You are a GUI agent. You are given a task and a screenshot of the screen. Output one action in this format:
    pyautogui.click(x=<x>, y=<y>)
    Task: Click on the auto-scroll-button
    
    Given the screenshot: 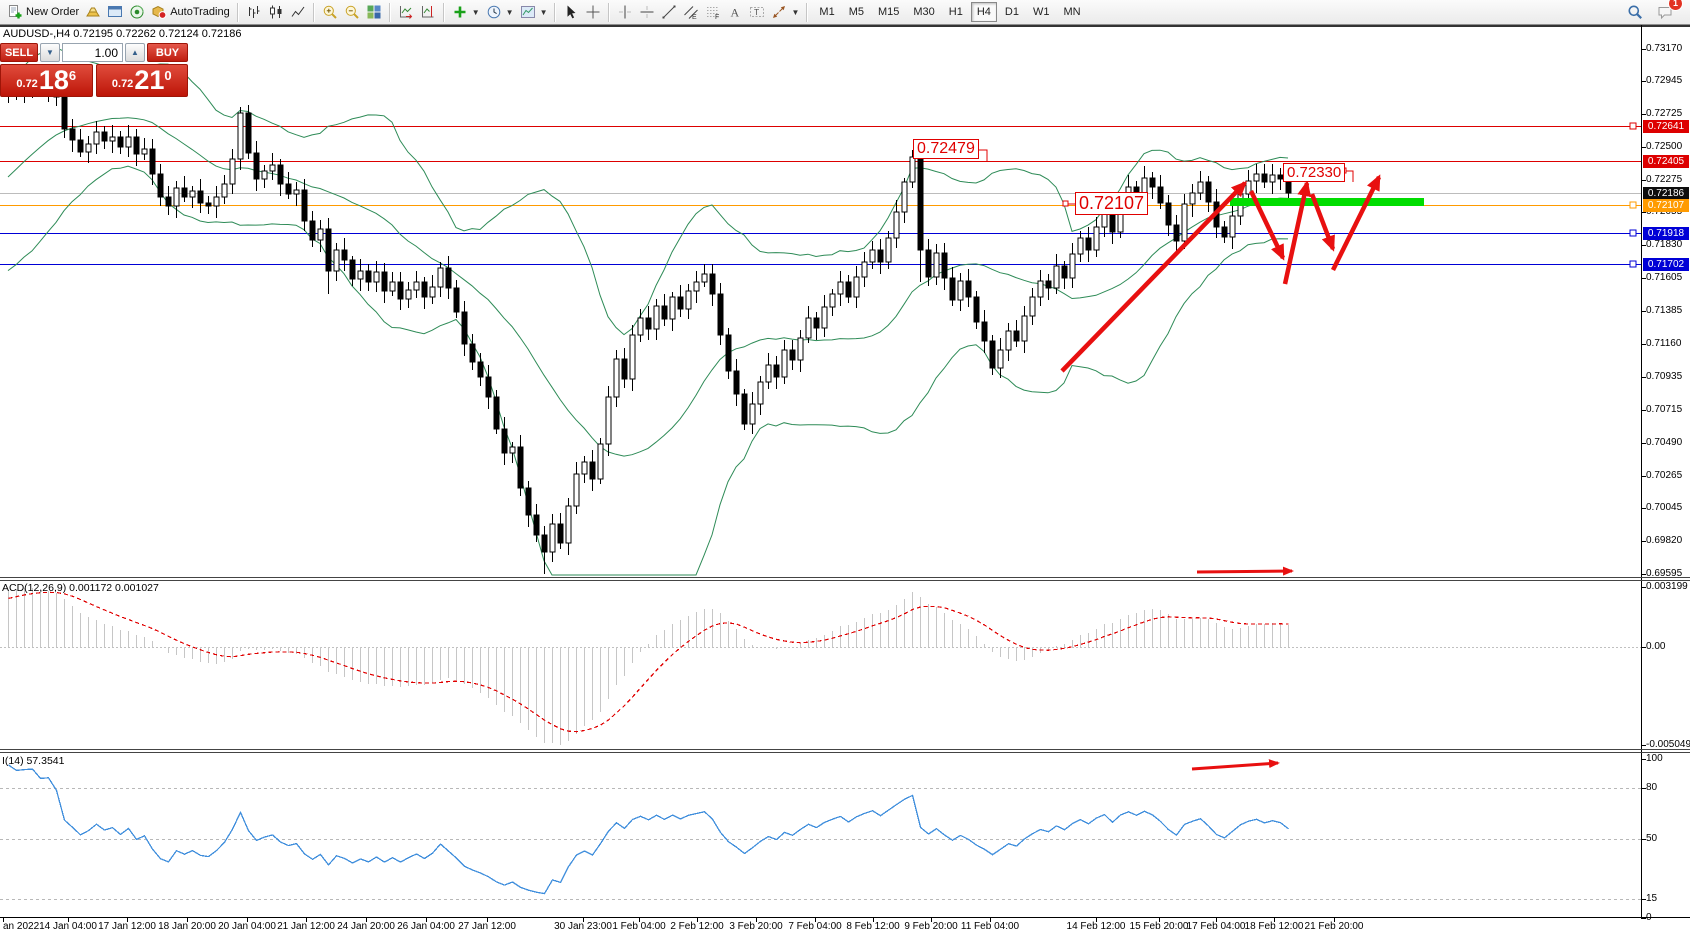 What is the action you would take?
    pyautogui.click(x=406, y=12)
    